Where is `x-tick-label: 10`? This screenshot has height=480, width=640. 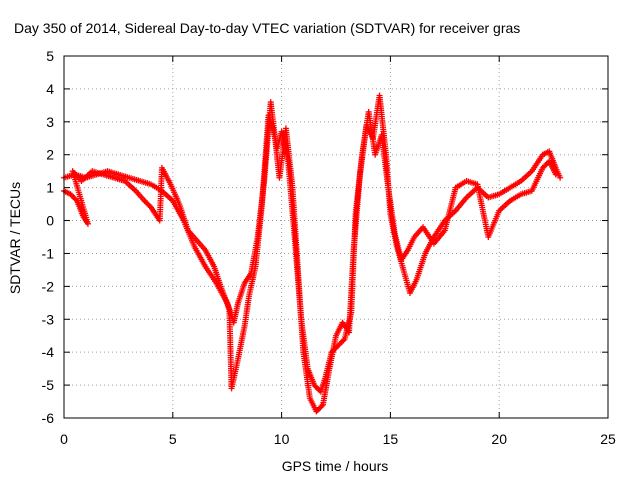 x-tick-label: 10 is located at coordinates (282, 439).